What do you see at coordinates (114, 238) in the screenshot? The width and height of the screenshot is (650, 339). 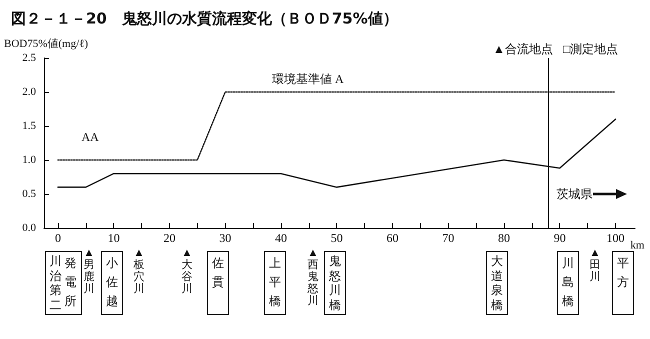 I see `x-tick-label: 10` at bounding box center [114, 238].